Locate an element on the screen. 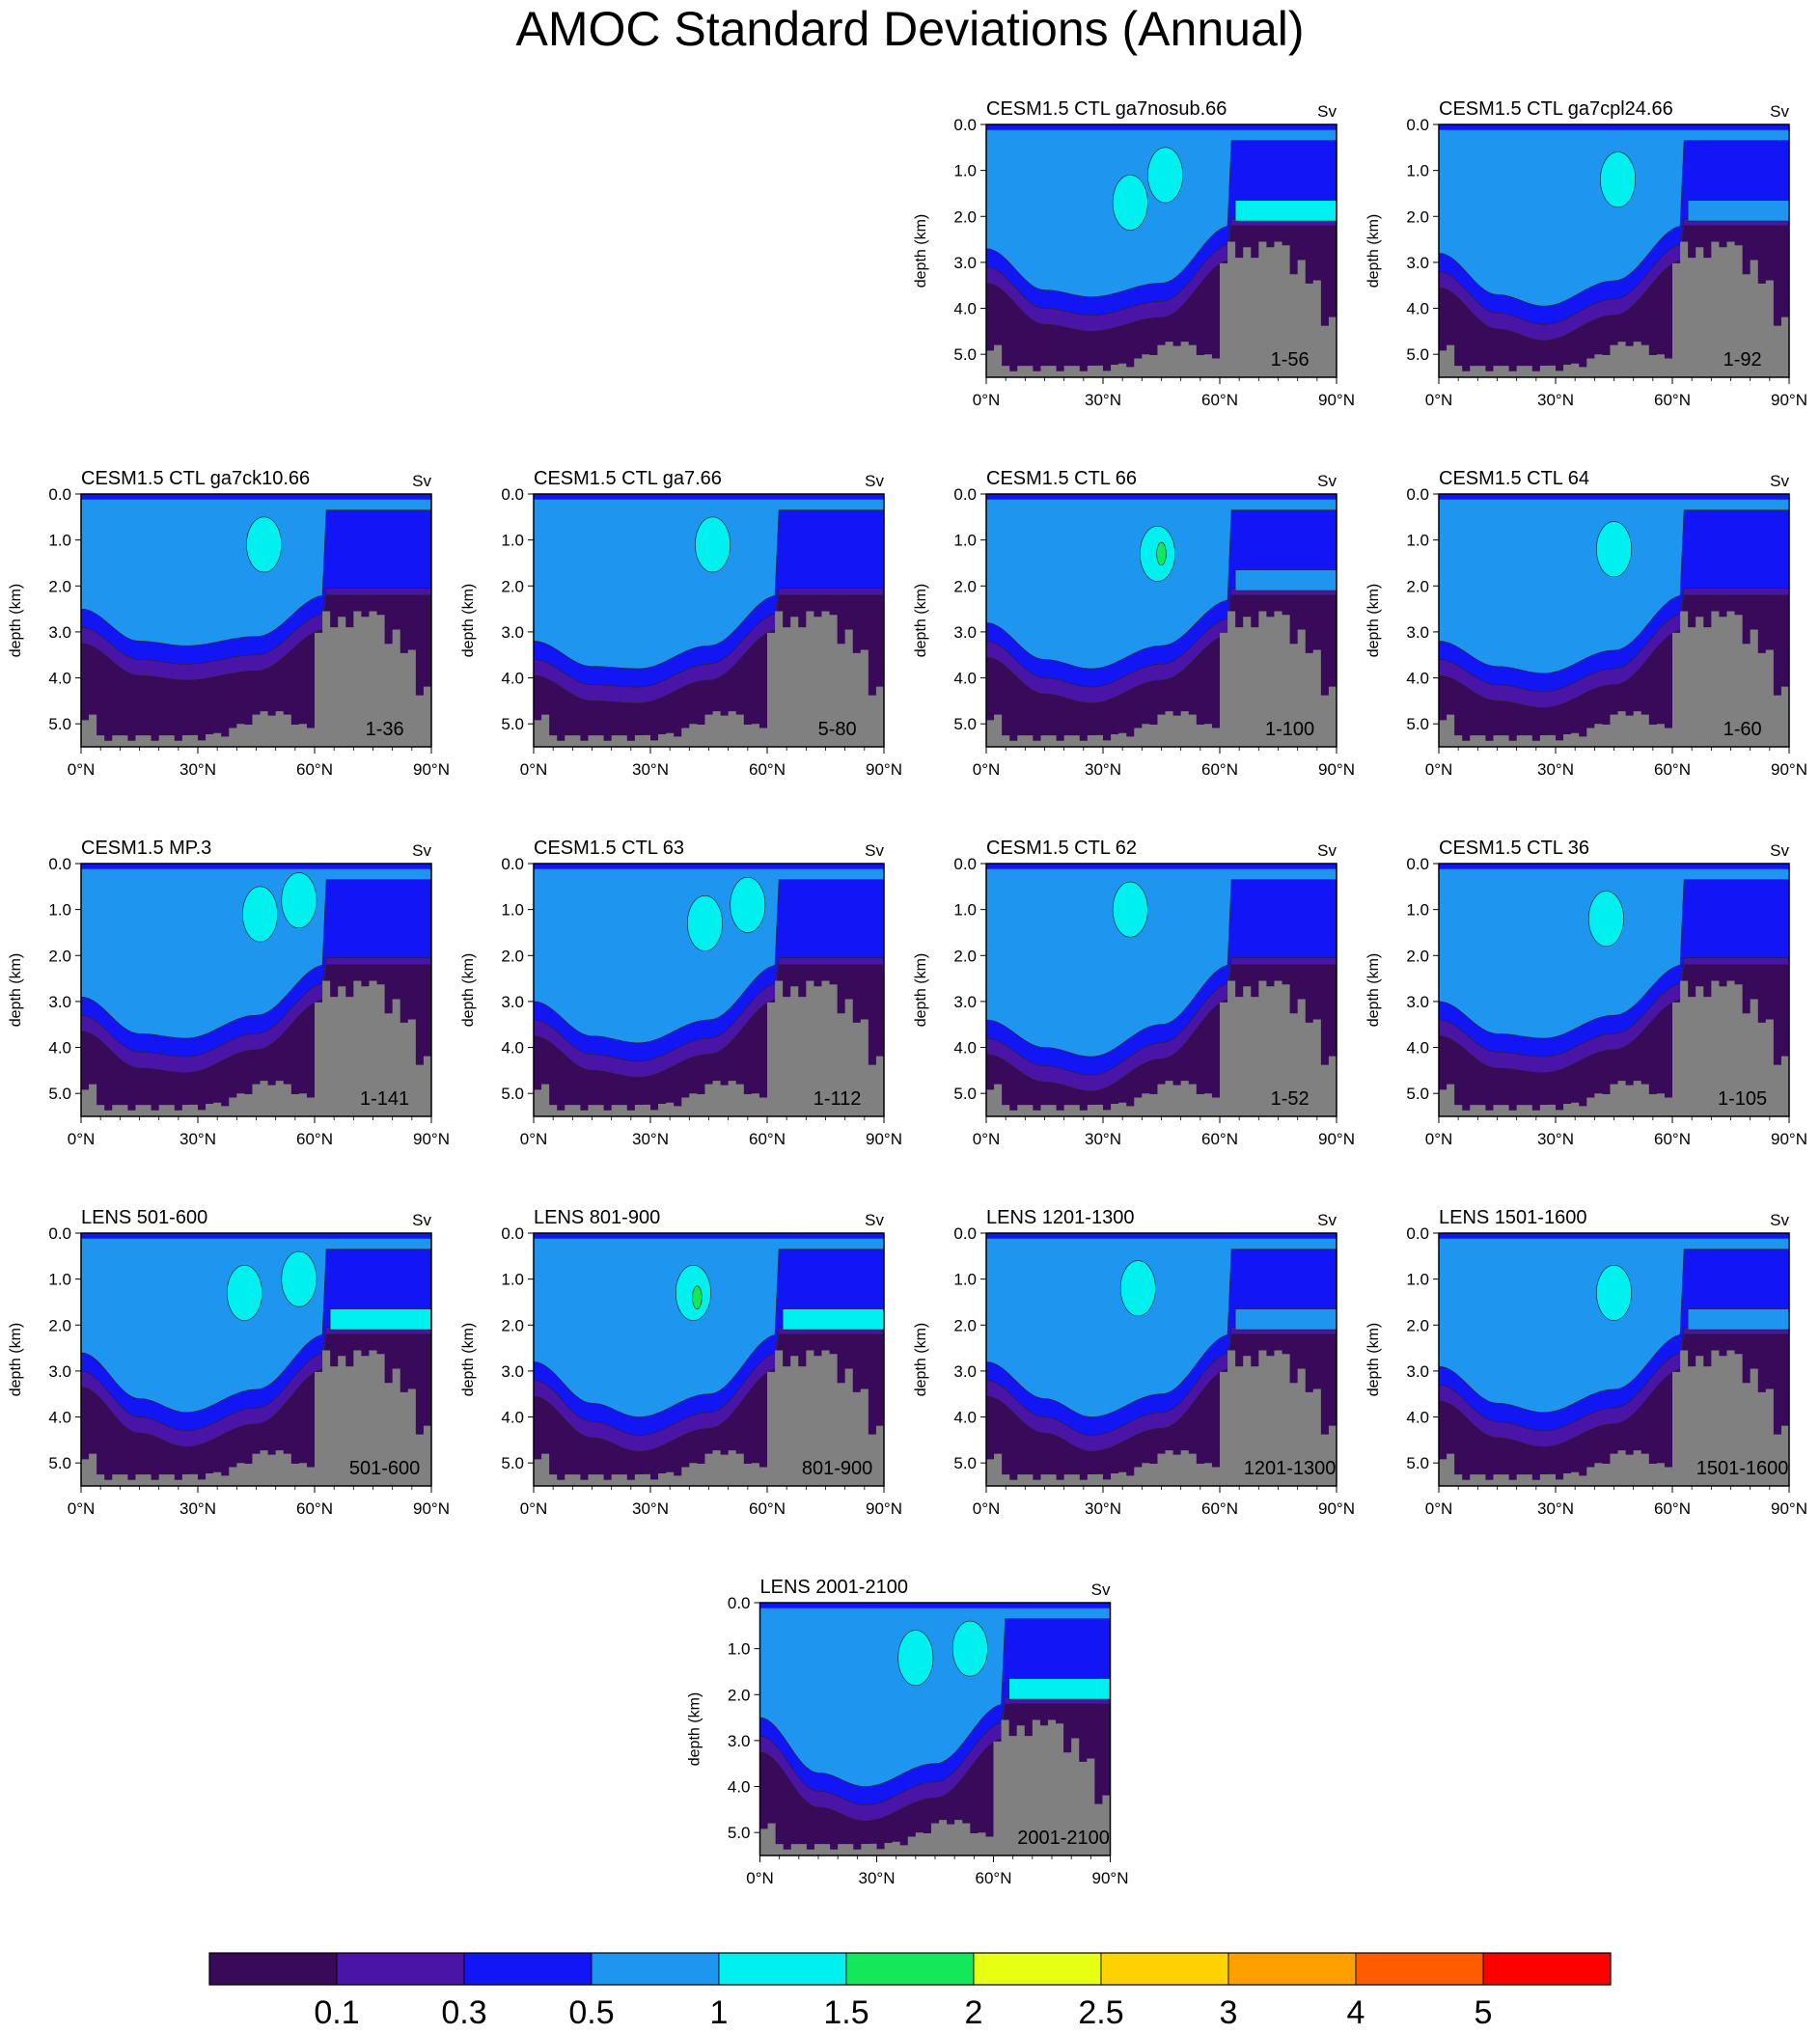 The image size is (1820, 2034). panel-title: CESM1.5 CTL ga7nosub.66 is located at coordinates (1107, 109).